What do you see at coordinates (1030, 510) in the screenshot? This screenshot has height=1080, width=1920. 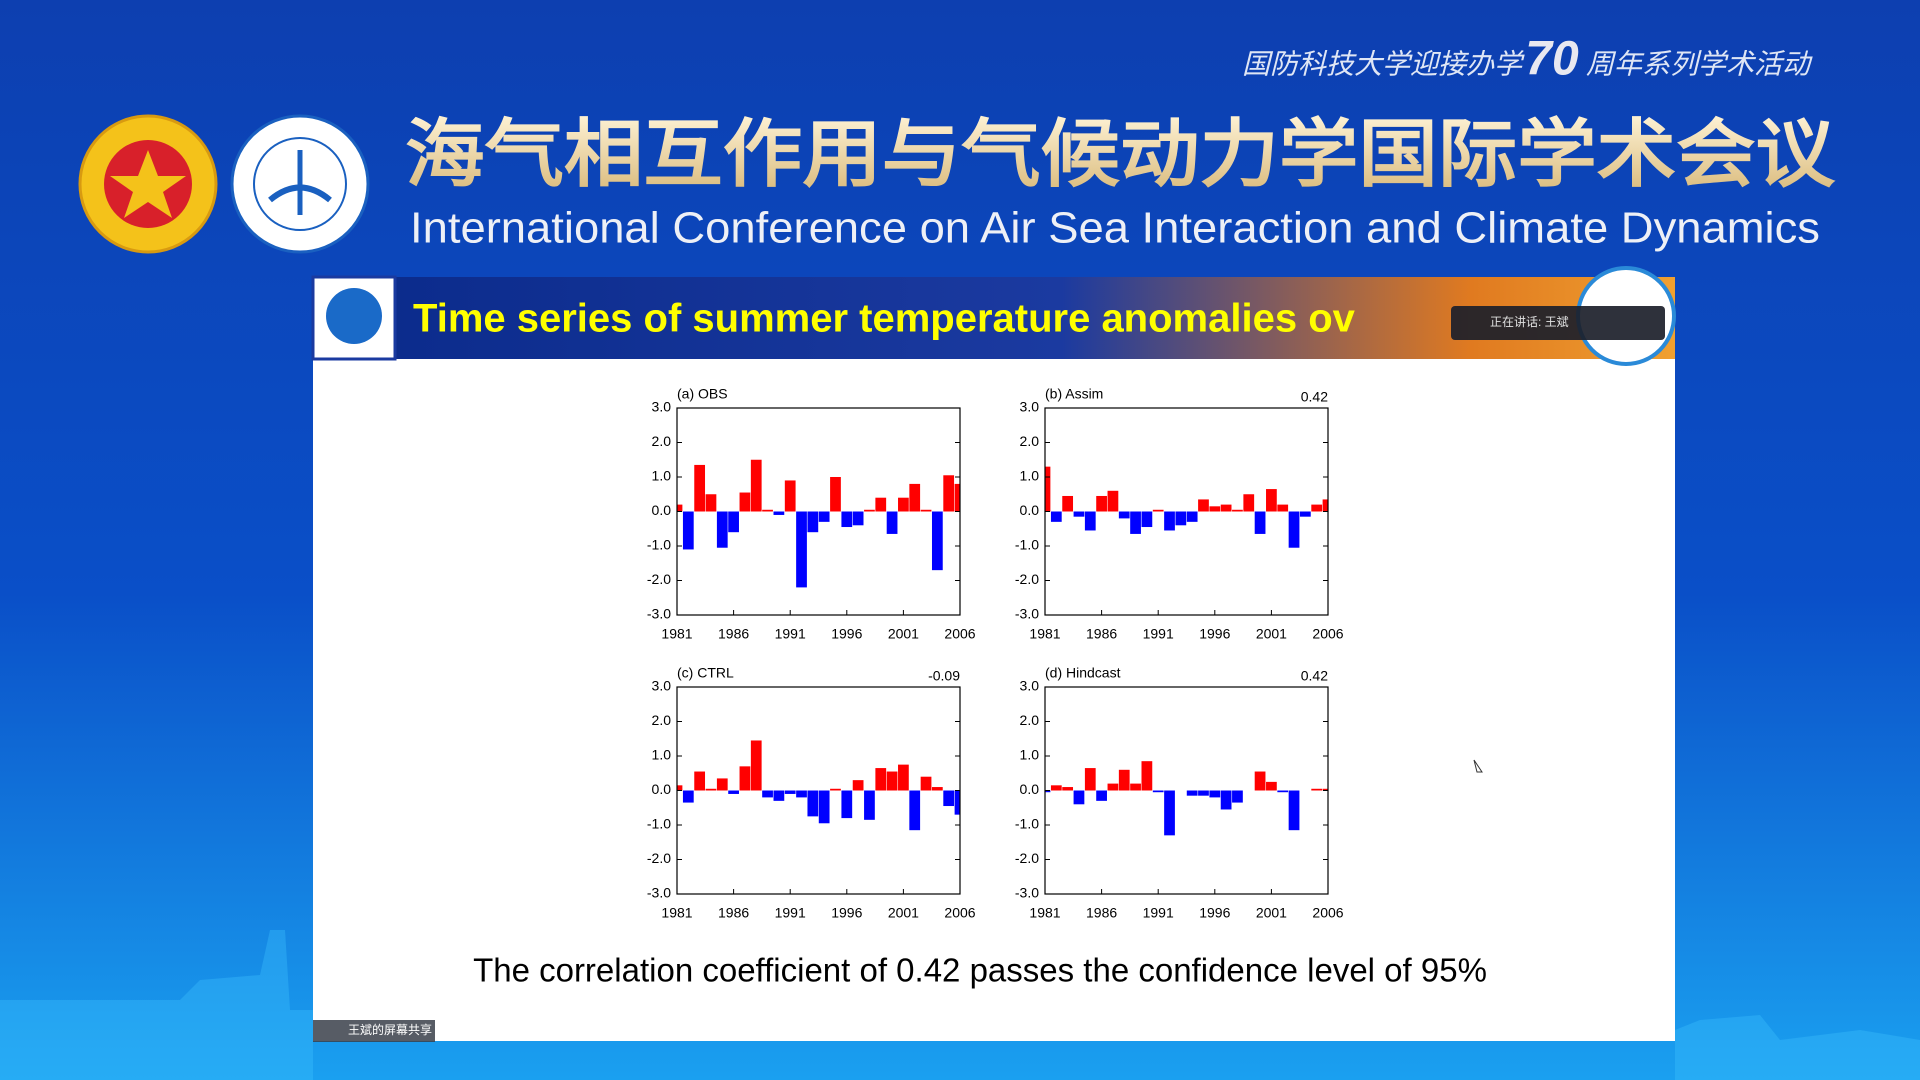 I see `y-tick-label: 0.0` at bounding box center [1030, 510].